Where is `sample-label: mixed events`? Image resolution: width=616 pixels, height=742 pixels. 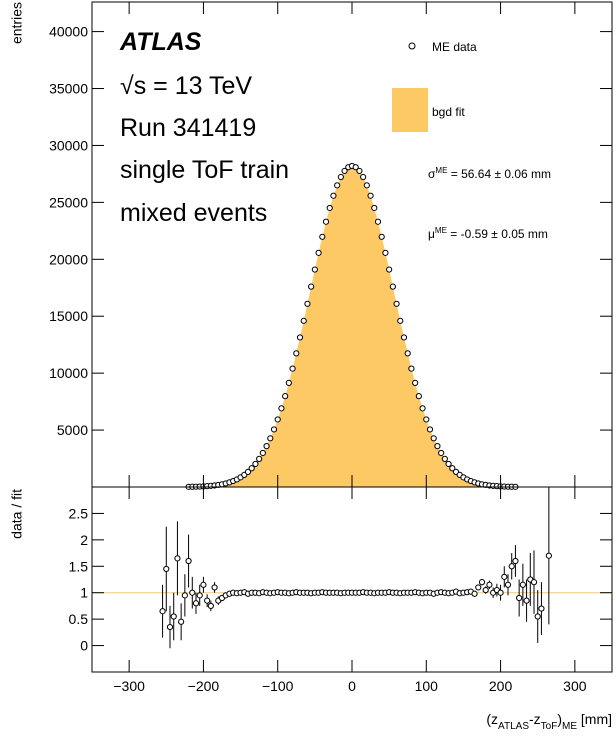
sample-label: mixed events is located at coordinates (193, 213).